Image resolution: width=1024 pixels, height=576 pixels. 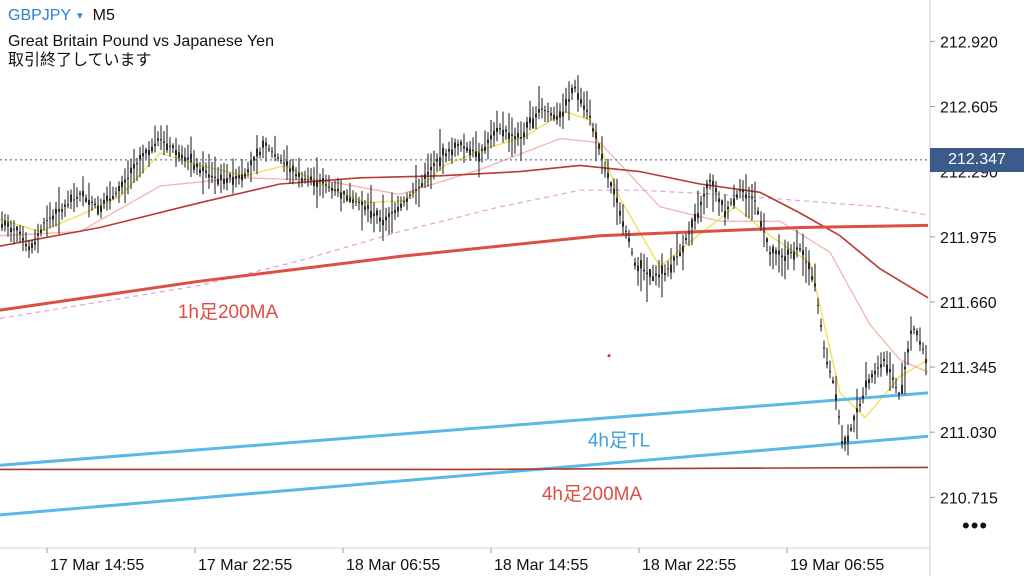 What do you see at coordinates (228, 312) in the screenshot?
I see `annotation-label: 1h足200MA` at bounding box center [228, 312].